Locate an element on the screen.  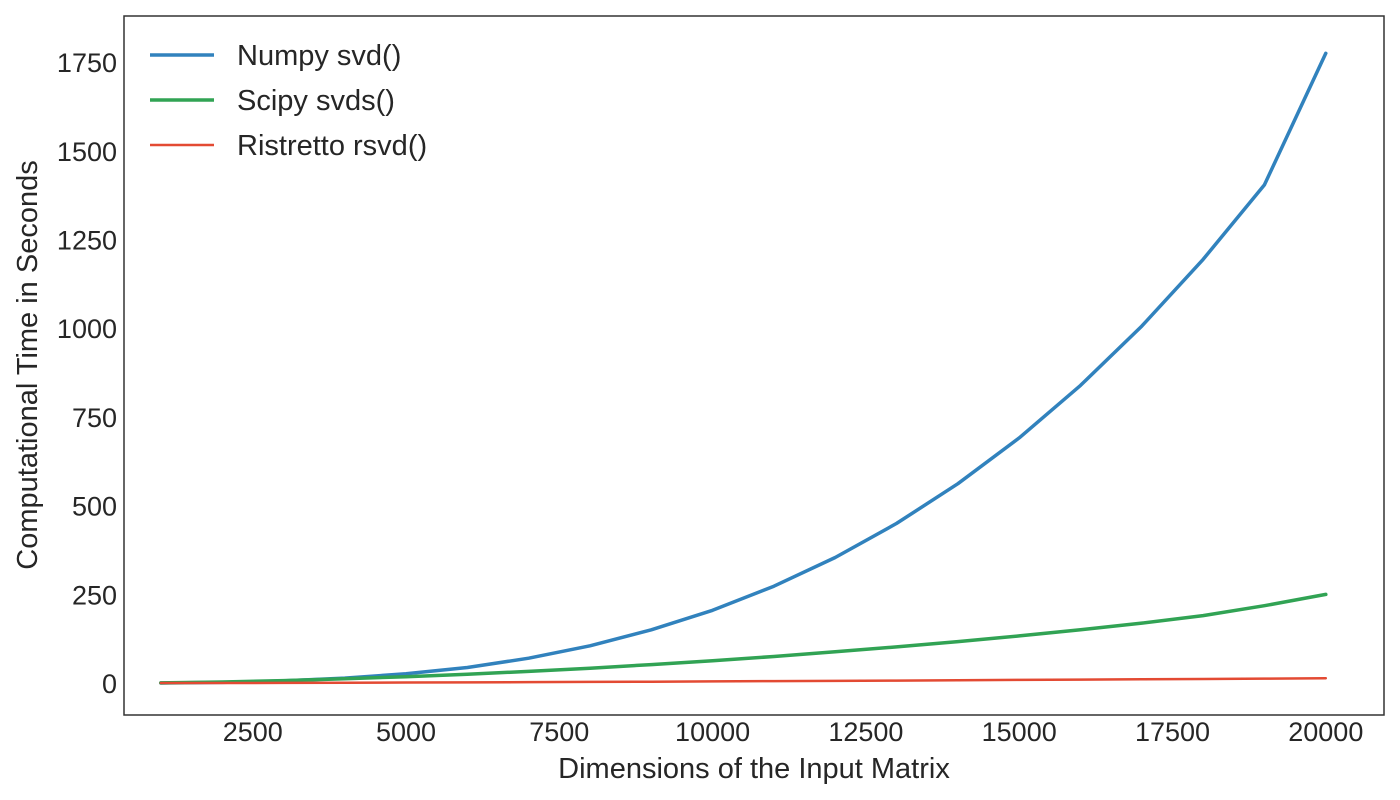
x-tick-label: 17500 is located at coordinates (1172, 732).